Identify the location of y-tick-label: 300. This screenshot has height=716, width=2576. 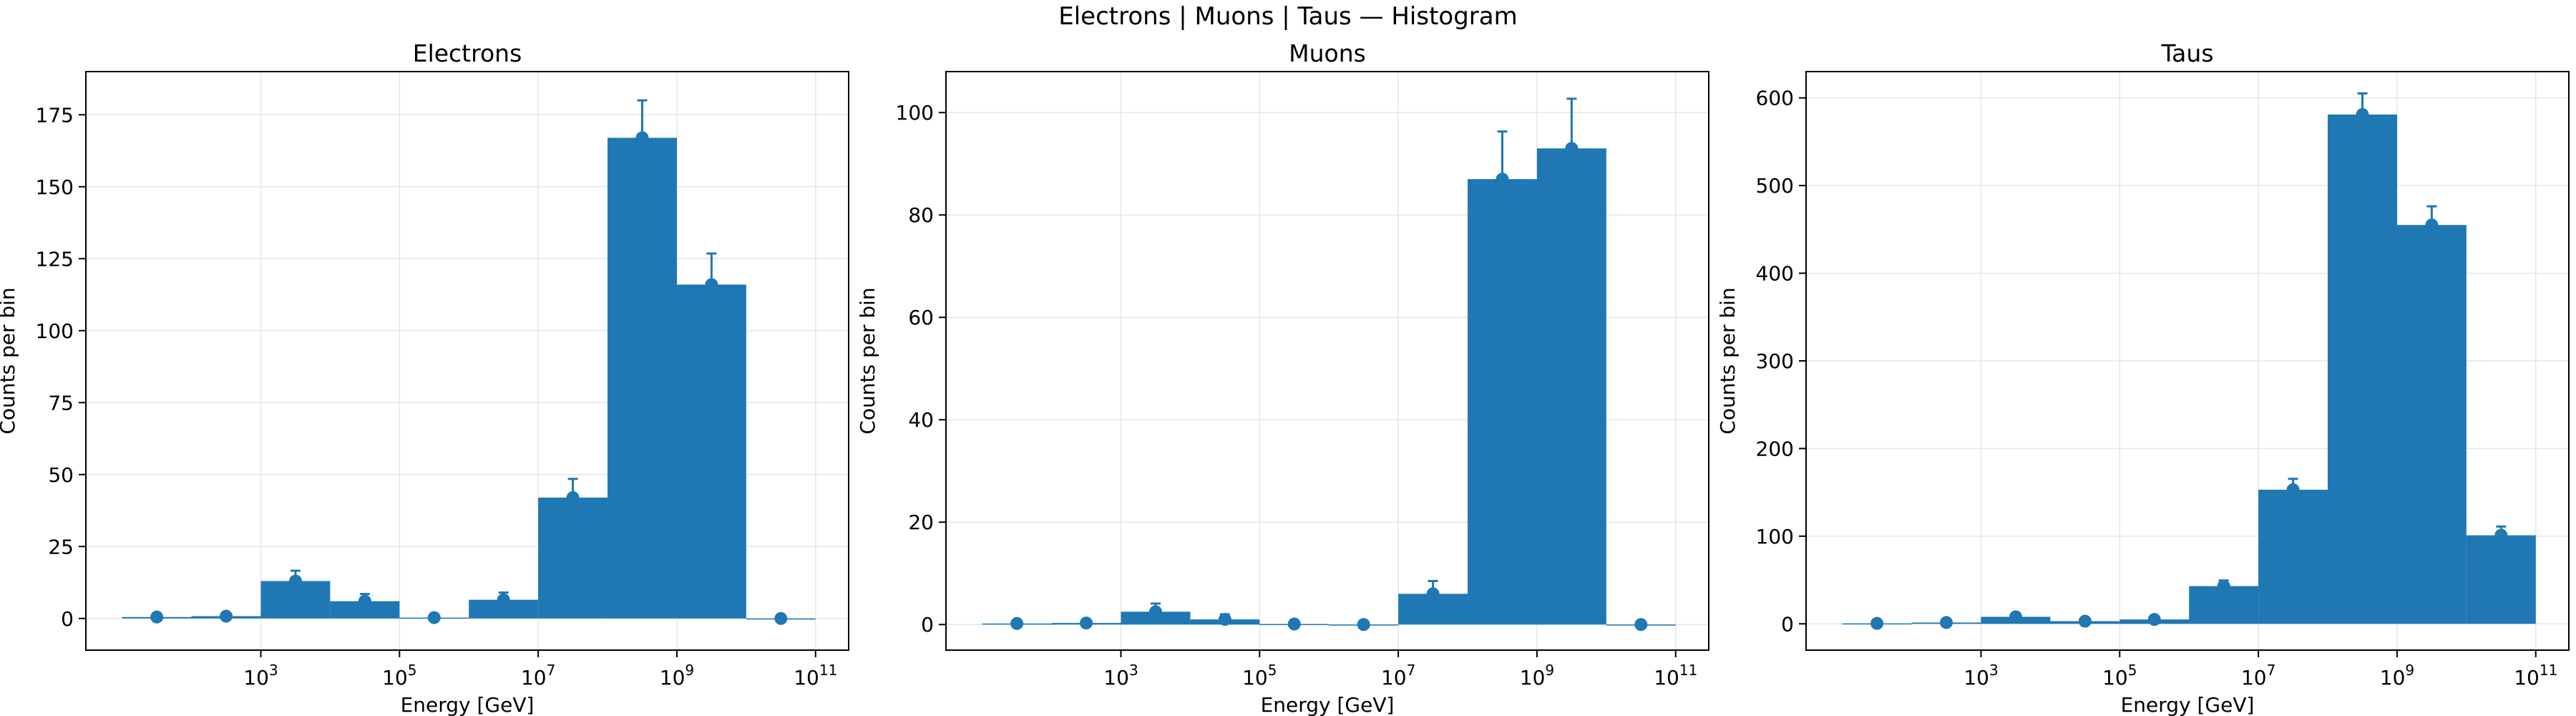
(1775, 361).